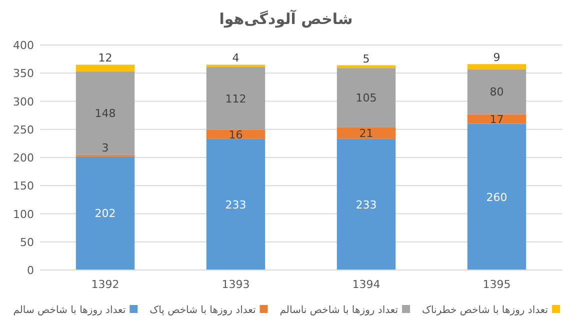 Image resolution: width=572 pixels, height=325 pixels. What do you see at coordinates (23, 101) in the screenshot?
I see `y-tick-label: 300` at bounding box center [23, 101].